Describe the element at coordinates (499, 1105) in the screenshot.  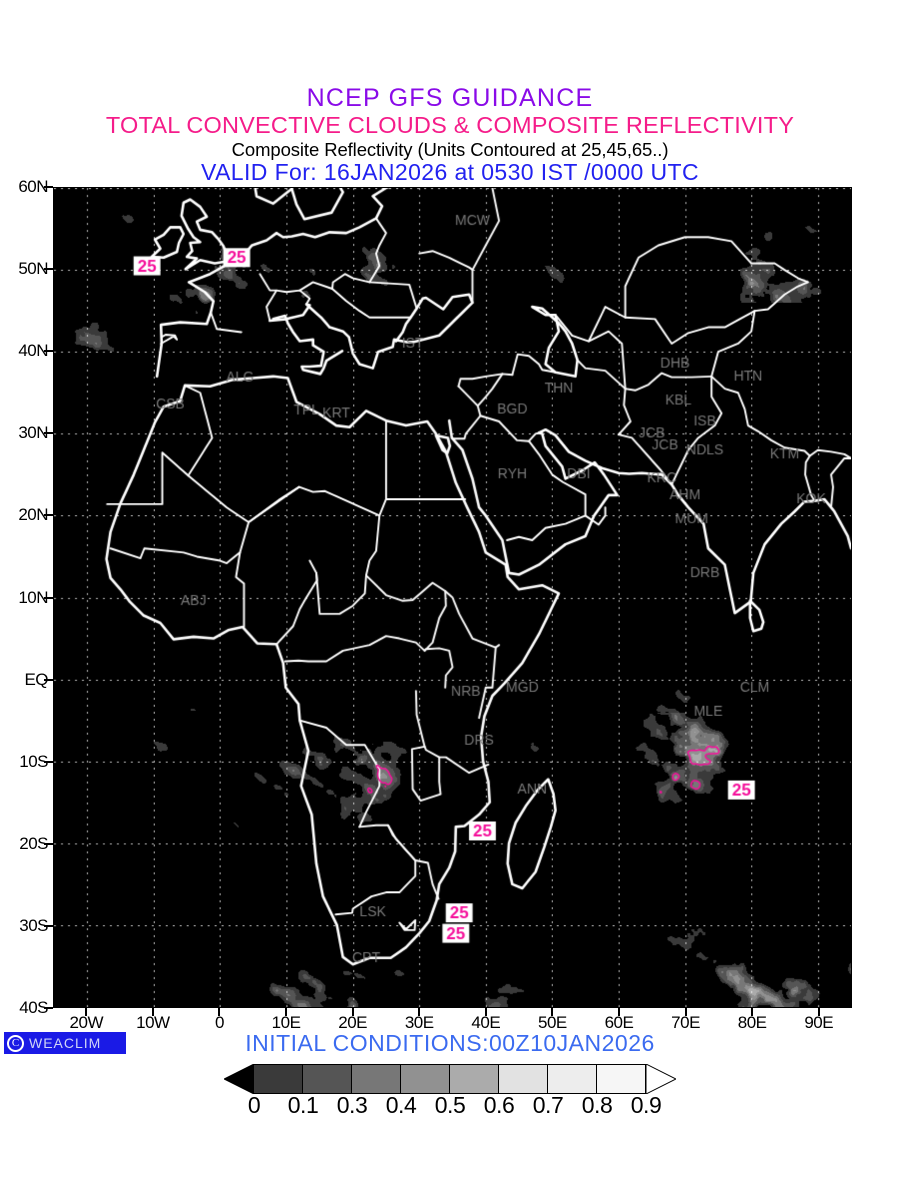
I see `colorbar-tick-label: 0.6` at that location.